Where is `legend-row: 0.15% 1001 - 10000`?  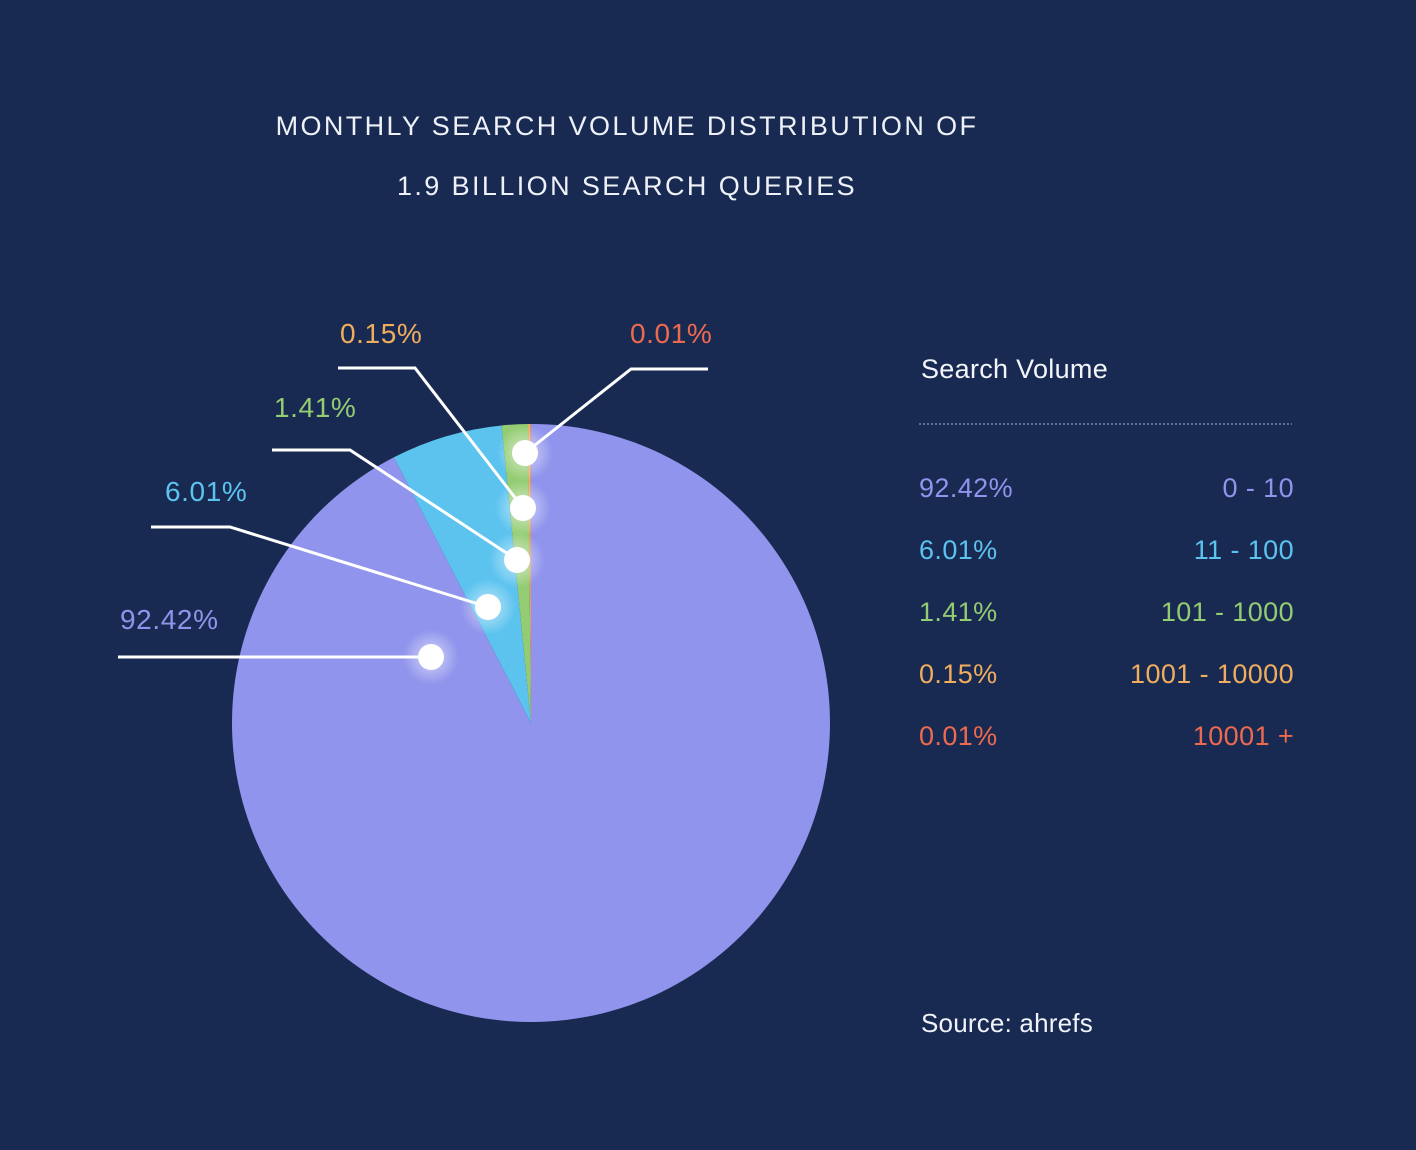
legend-row: 0.15% 1001 - 10000 is located at coordinates (1106, 674).